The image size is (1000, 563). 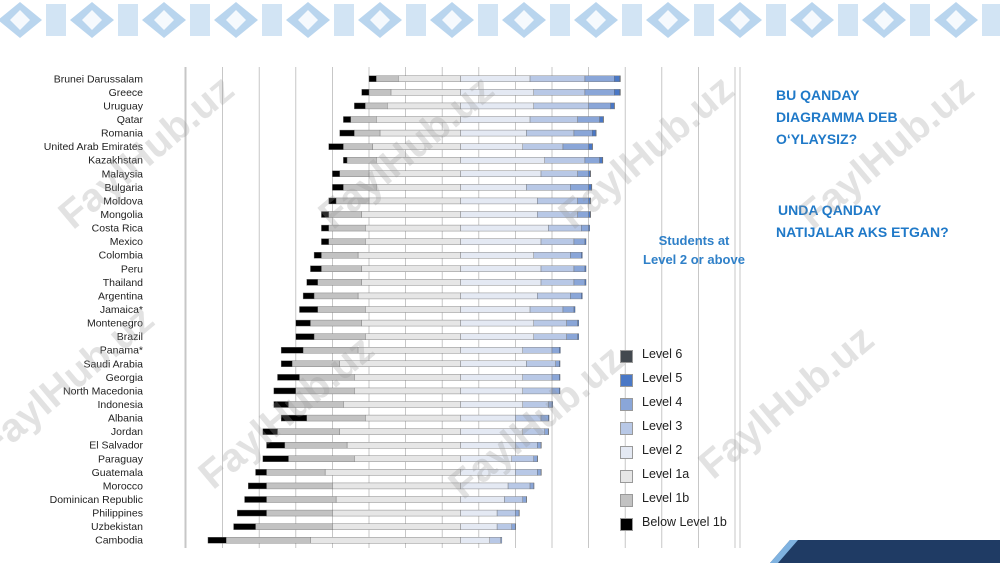 I want to click on country-label: Indonesia, so click(x=120, y=405).